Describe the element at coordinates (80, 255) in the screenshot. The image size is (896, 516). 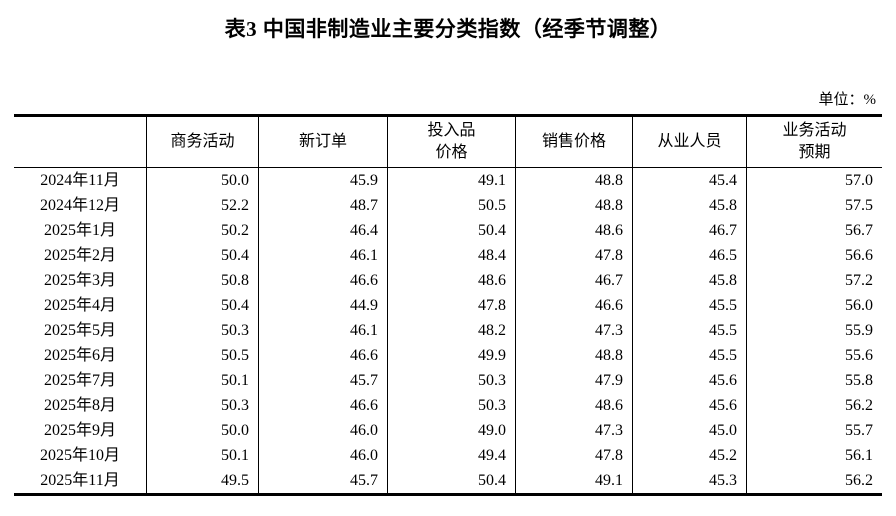
I see `period-cell: 2025年2月` at that location.